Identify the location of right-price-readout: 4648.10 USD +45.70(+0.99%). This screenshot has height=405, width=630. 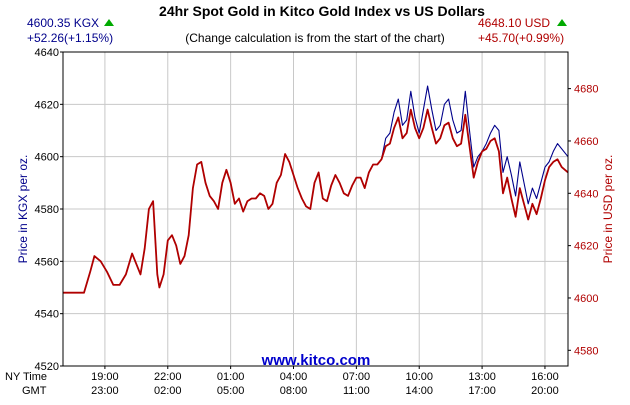
(522, 30).